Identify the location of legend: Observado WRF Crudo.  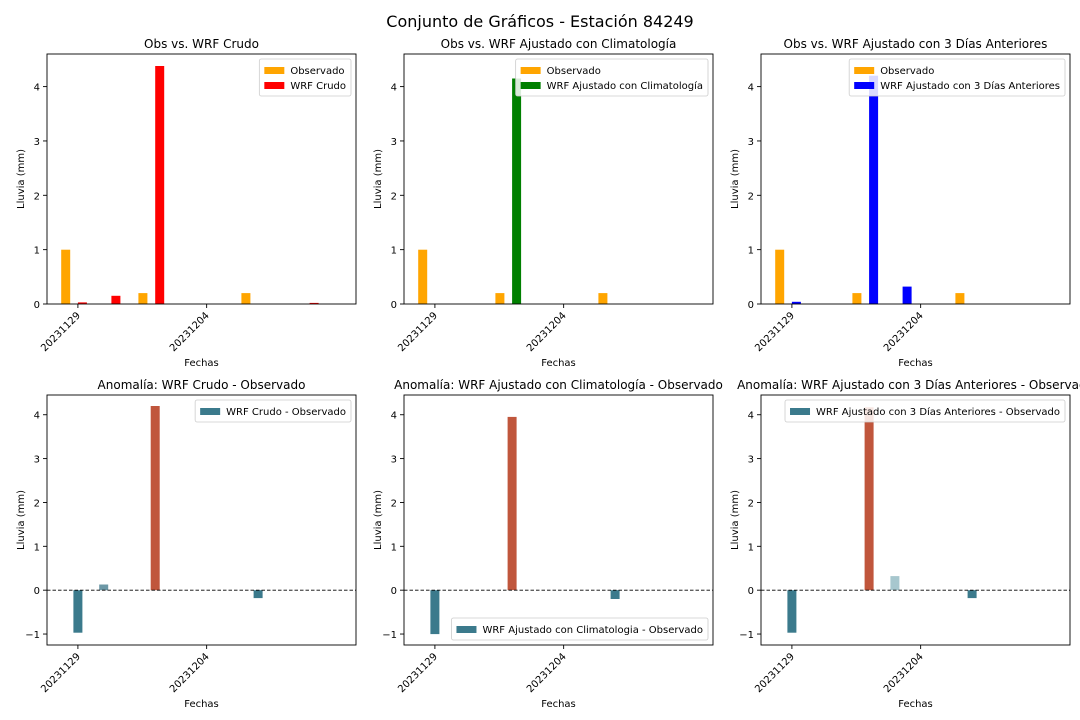
(305, 77).